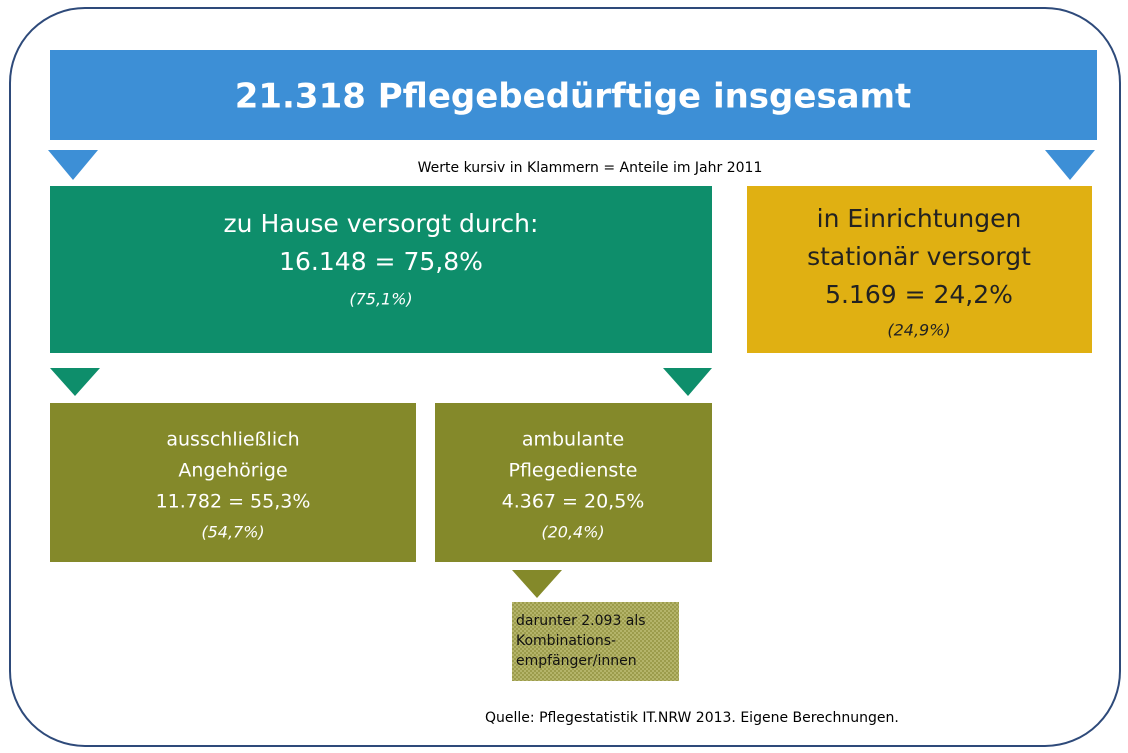 The height and width of the screenshot is (753, 1128). I want to click on share-2011: (20,4%), so click(572, 532).